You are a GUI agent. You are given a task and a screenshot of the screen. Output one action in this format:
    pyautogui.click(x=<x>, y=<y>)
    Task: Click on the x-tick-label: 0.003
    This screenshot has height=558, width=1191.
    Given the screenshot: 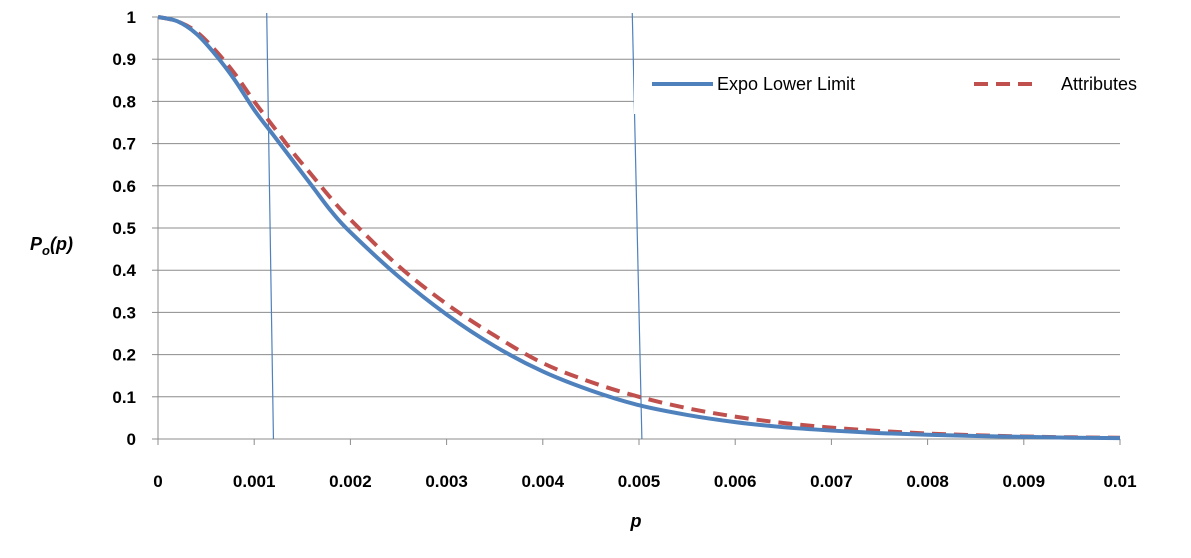 What is the action you would take?
    pyautogui.click(x=446, y=481)
    